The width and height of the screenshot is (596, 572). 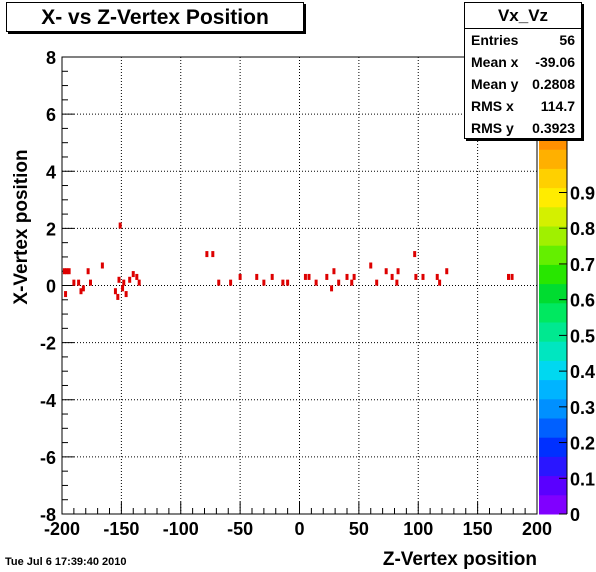 I want to click on stats-histogram-name: Vx_Vz, so click(x=523, y=16).